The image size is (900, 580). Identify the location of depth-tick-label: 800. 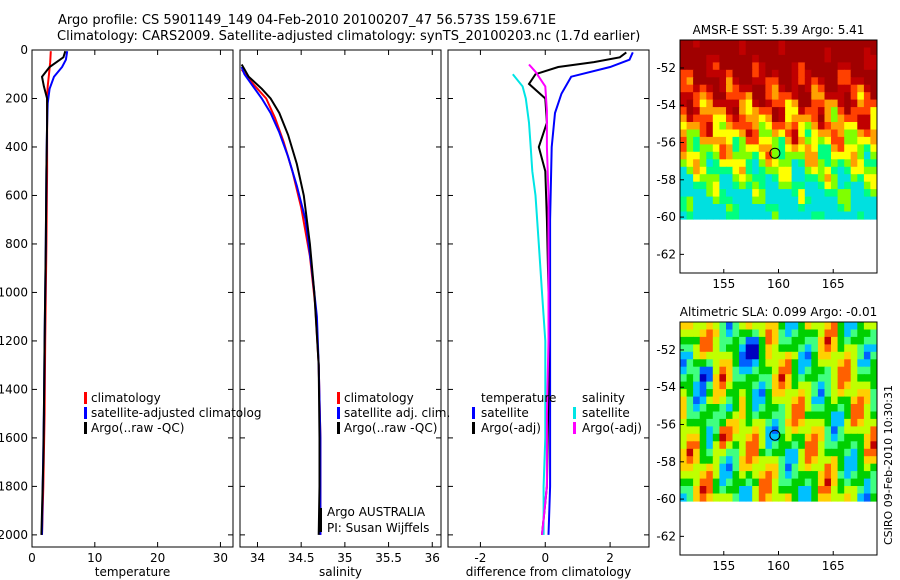
(16, 244).